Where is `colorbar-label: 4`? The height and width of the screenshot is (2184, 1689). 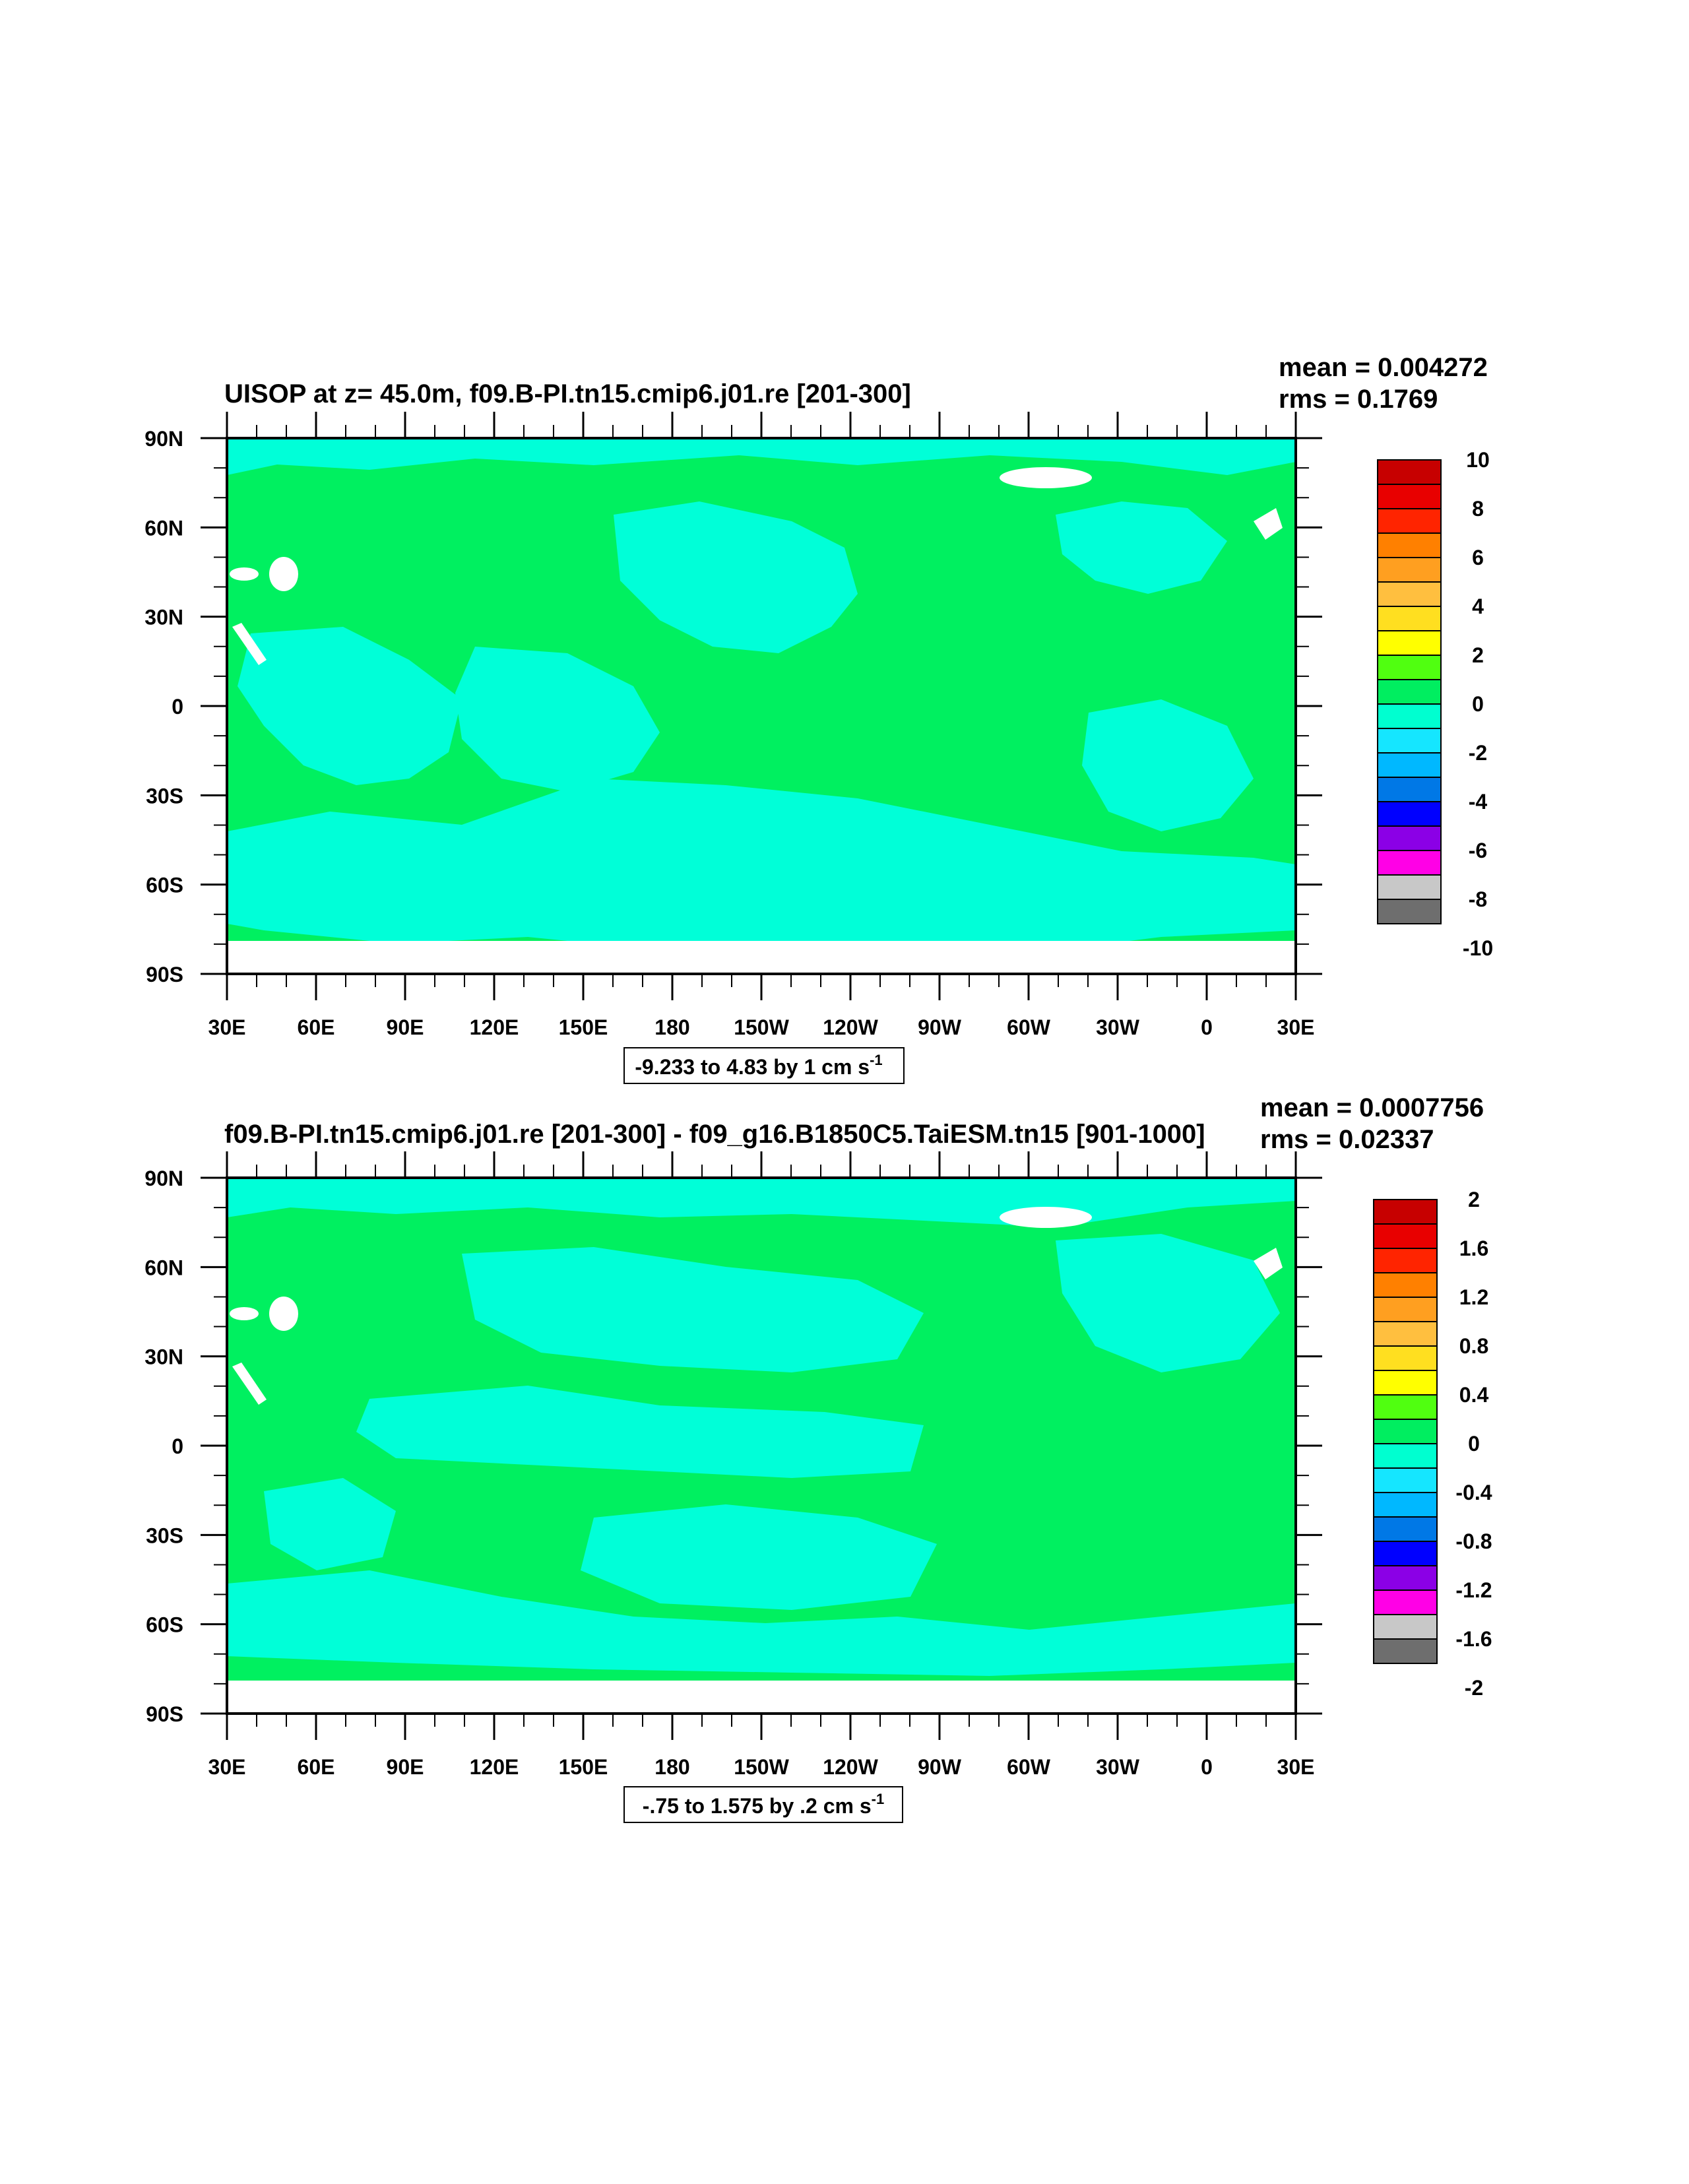 colorbar-label: 4 is located at coordinates (1478, 606).